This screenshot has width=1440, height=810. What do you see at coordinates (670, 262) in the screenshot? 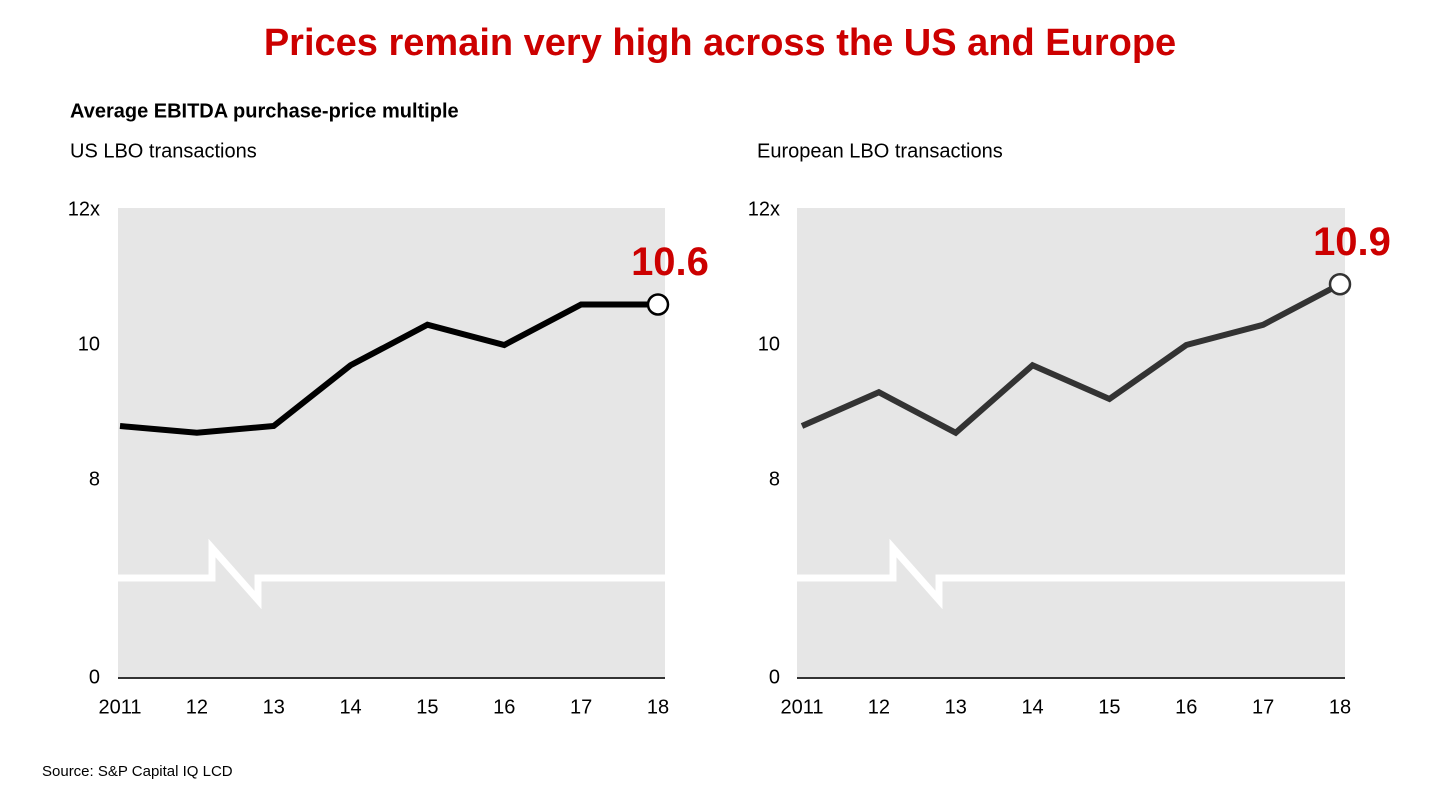
I see `value-label: 10.6` at bounding box center [670, 262].